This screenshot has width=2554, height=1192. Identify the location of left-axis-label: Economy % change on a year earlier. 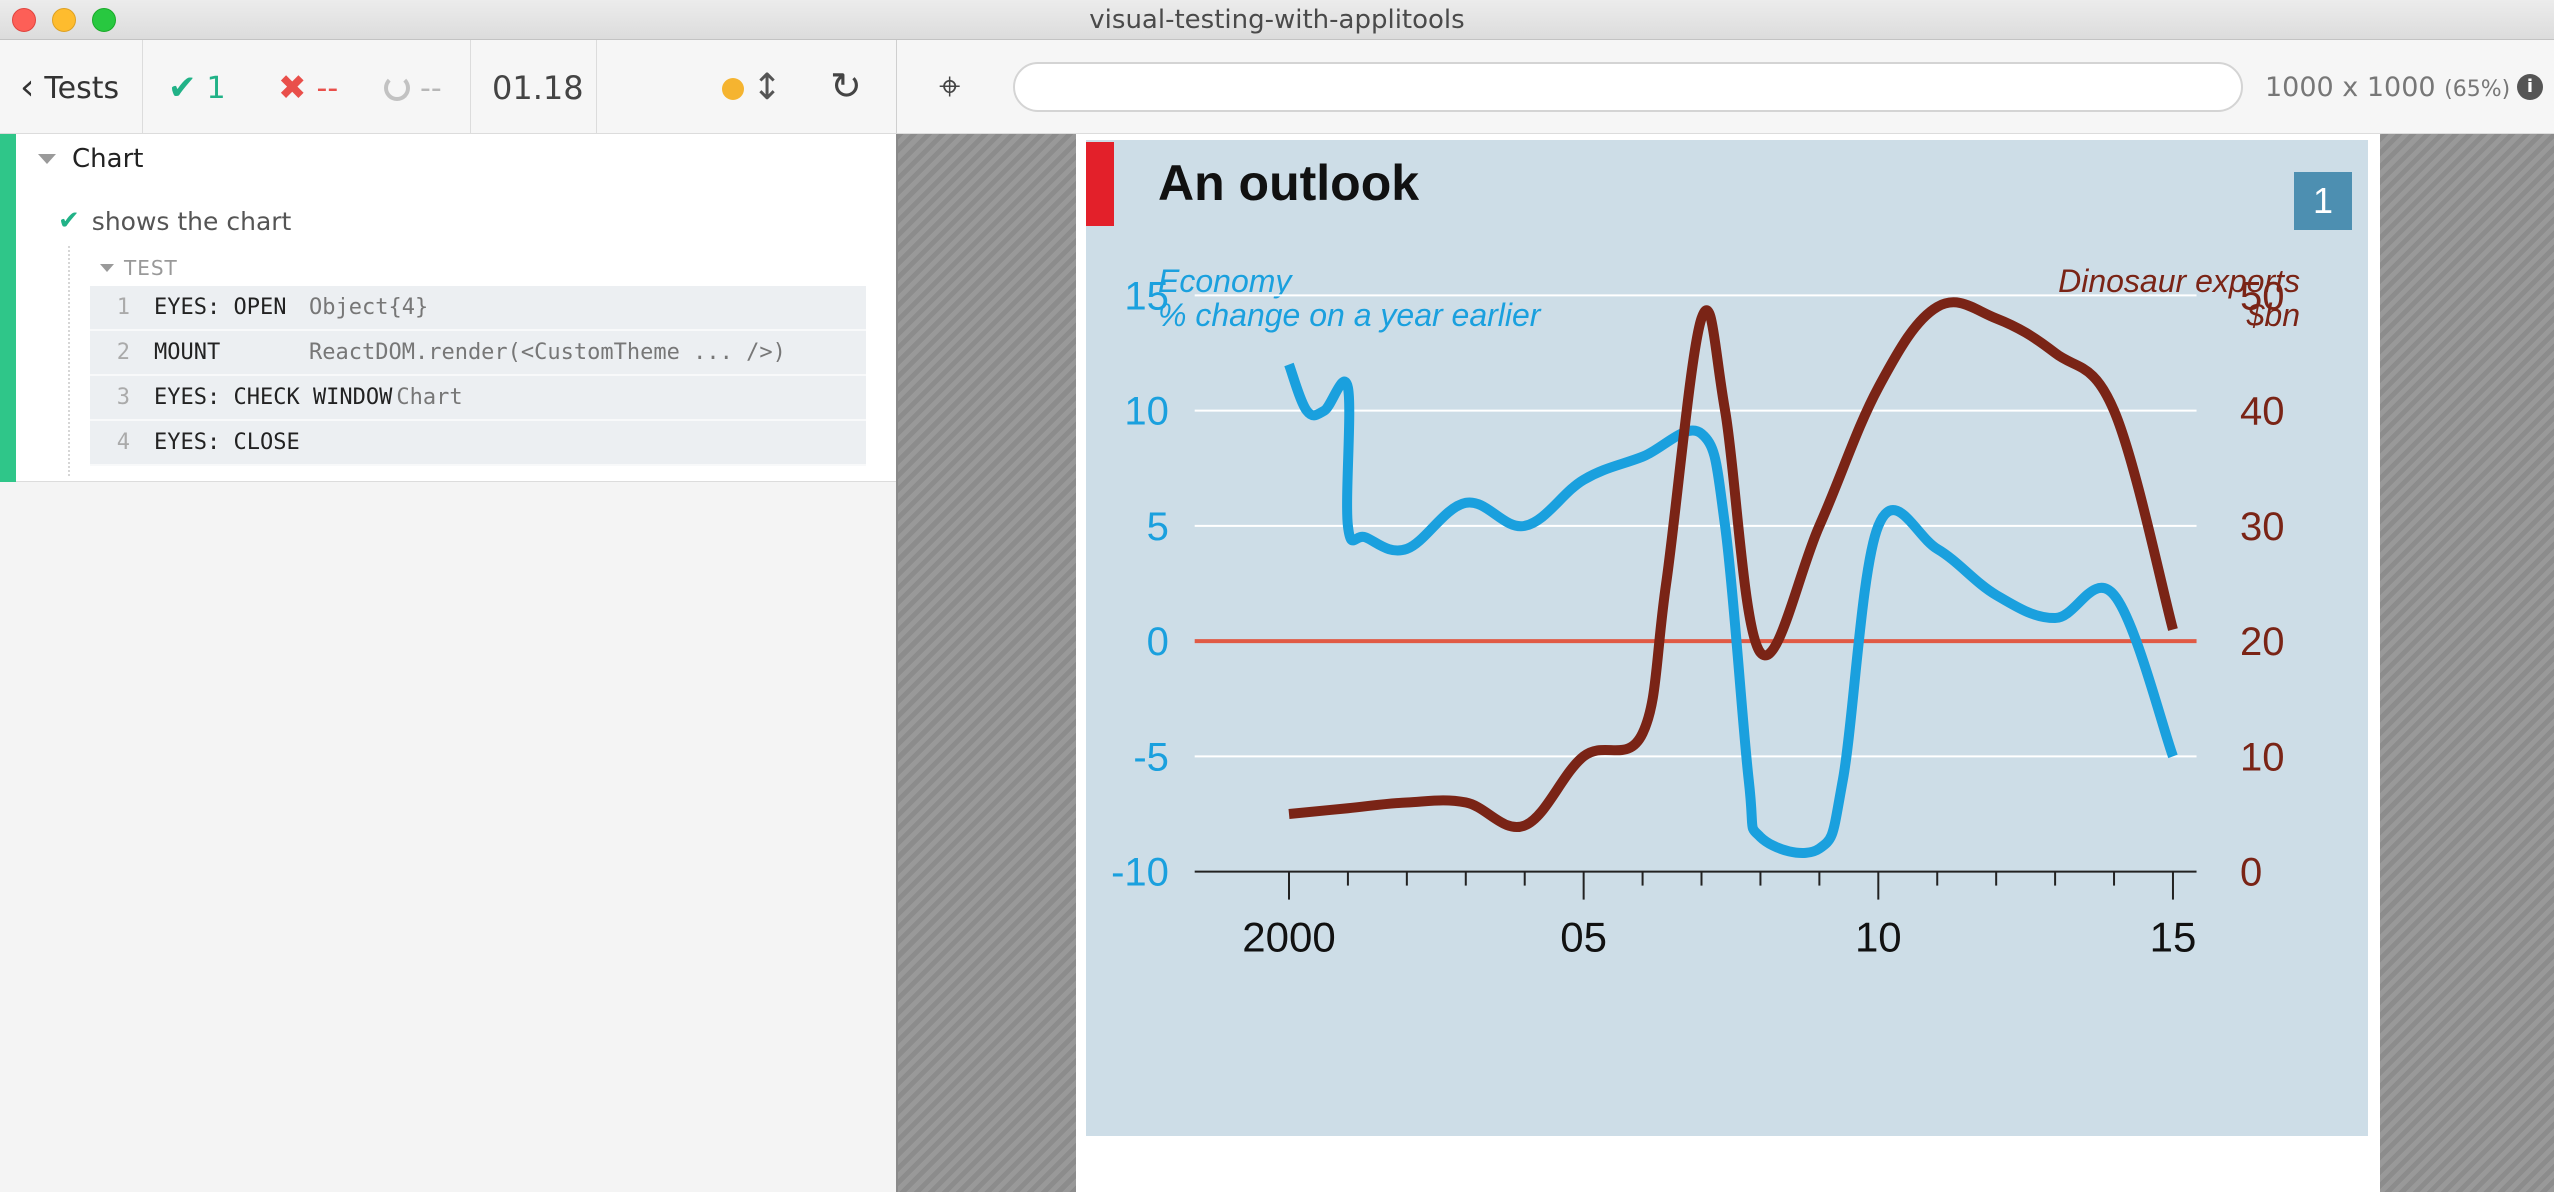
(1349, 298).